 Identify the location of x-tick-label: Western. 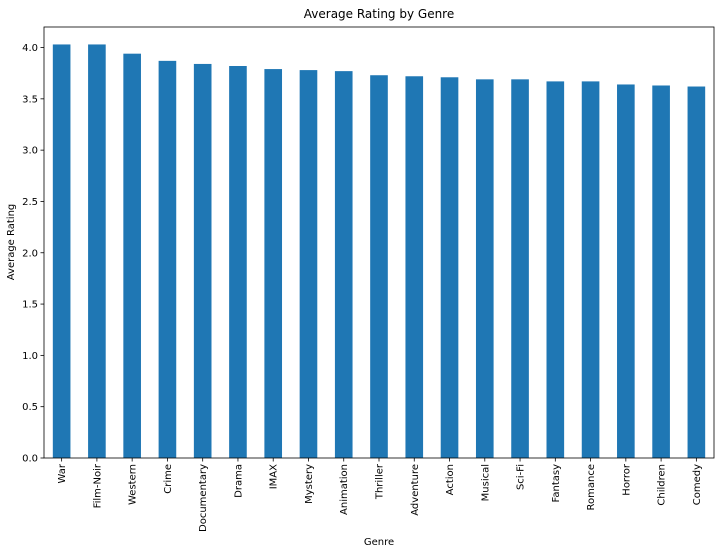
(133, 484).